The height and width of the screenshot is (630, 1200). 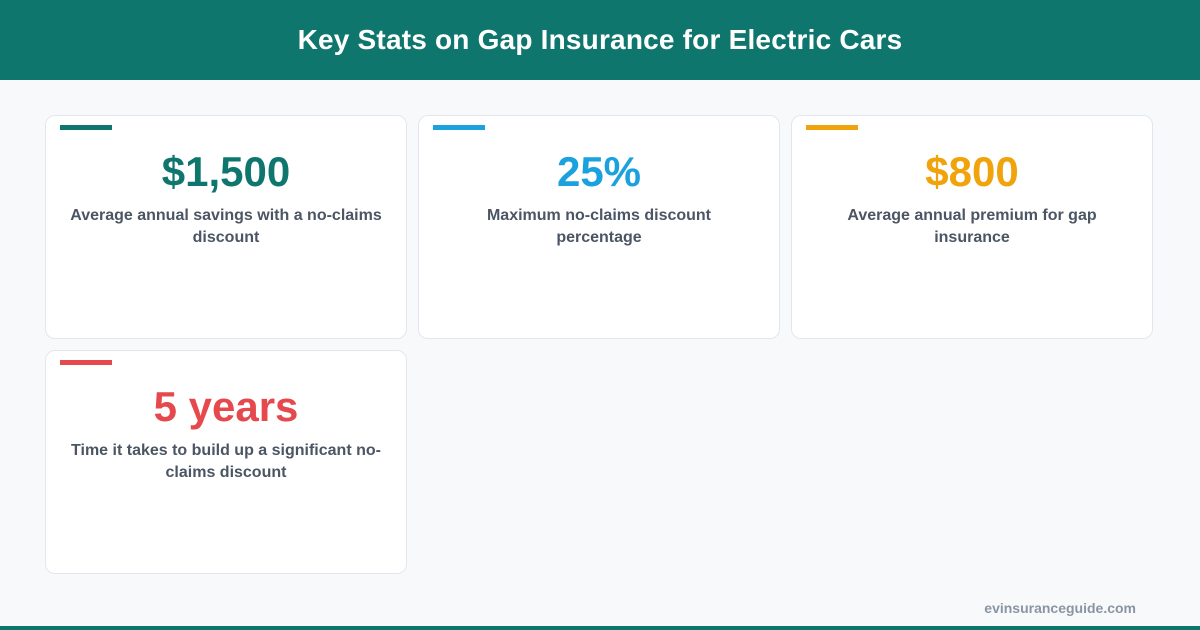 I want to click on stat-value: $1,500, so click(x=226, y=171).